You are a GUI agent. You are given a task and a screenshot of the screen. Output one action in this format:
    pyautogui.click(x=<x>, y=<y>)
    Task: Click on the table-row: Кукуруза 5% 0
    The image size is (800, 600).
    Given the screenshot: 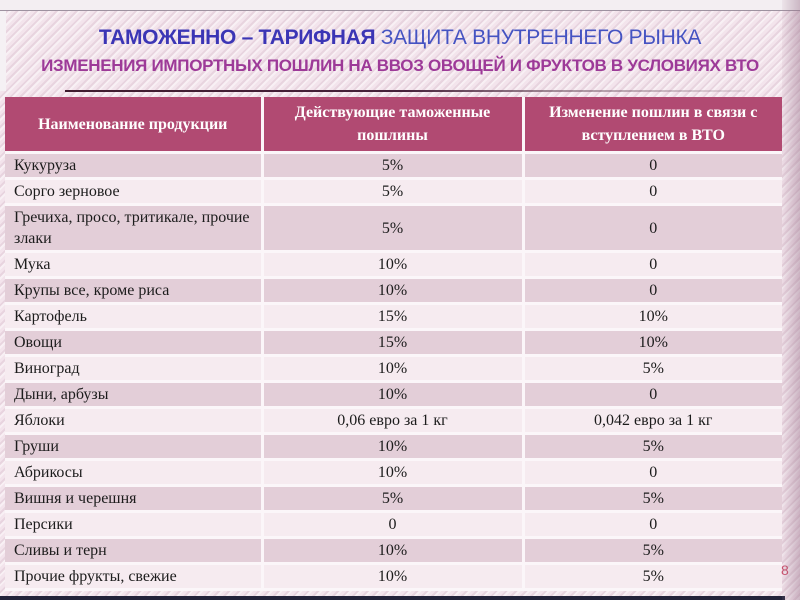 What is the action you would take?
    pyautogui.click(x=393, y=166)
    